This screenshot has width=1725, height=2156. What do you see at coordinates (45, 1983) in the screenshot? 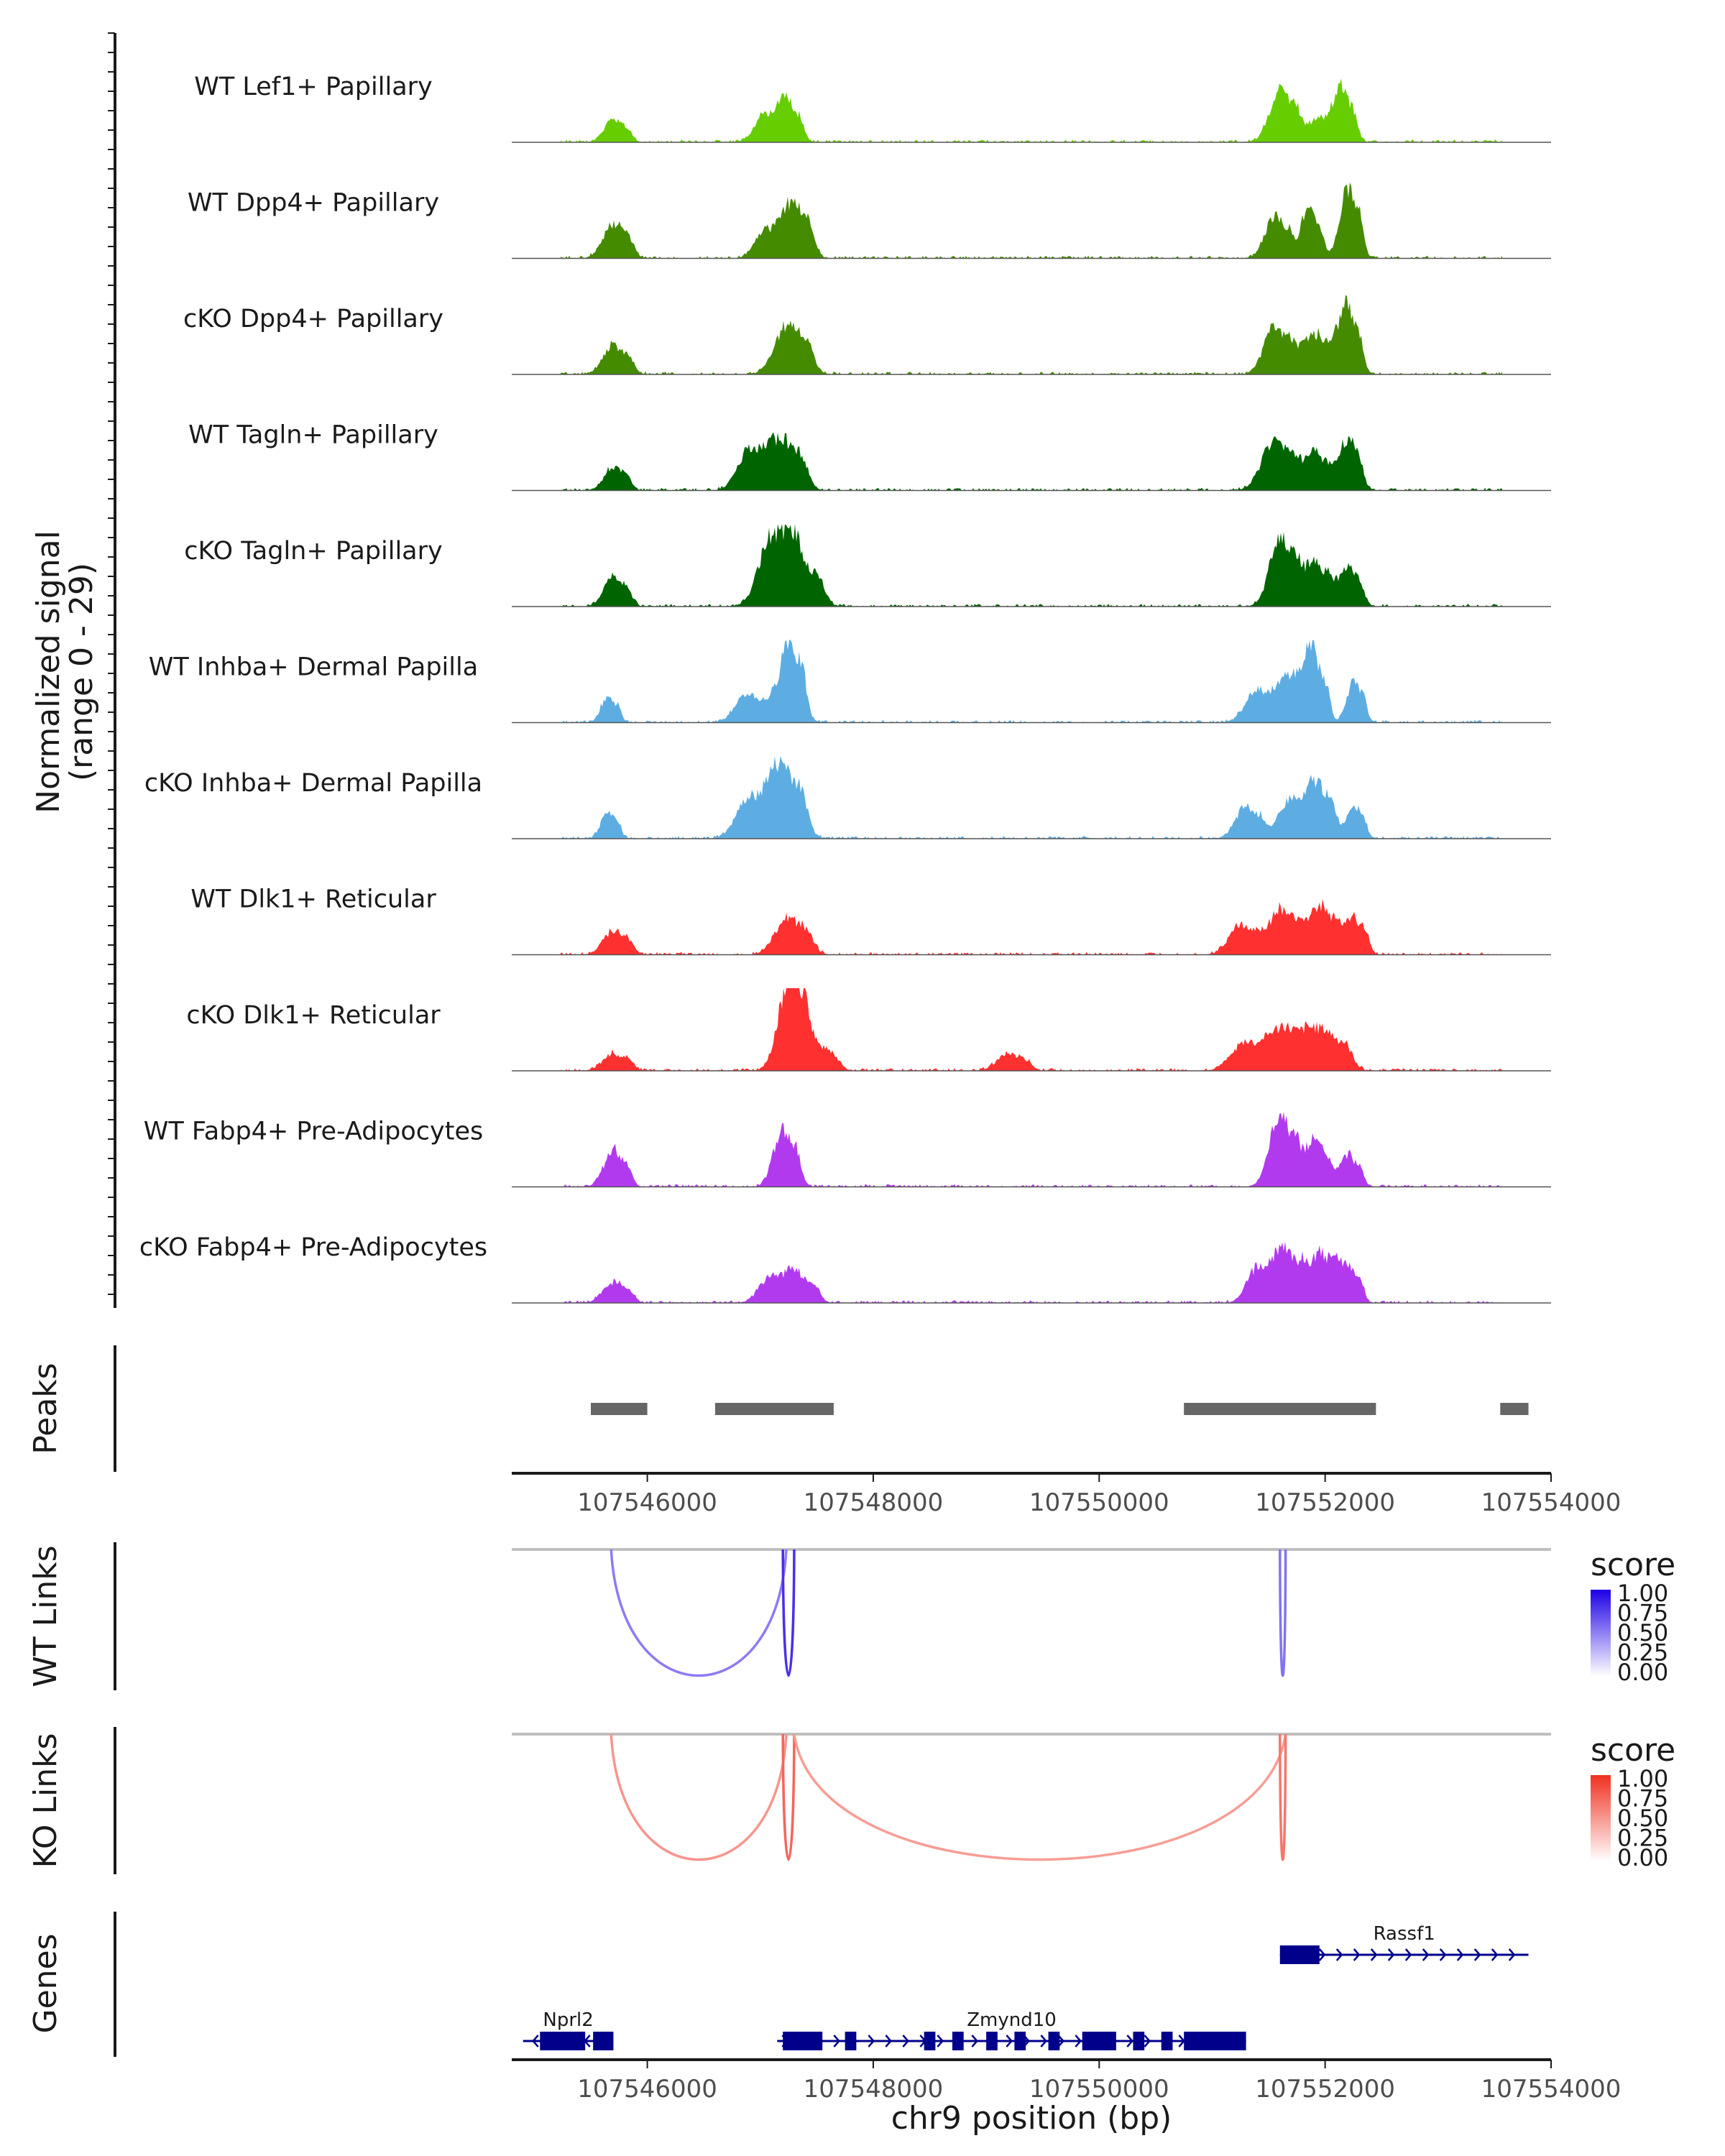
I see `genes-label: Genes` at bounding box center [45, 1983].